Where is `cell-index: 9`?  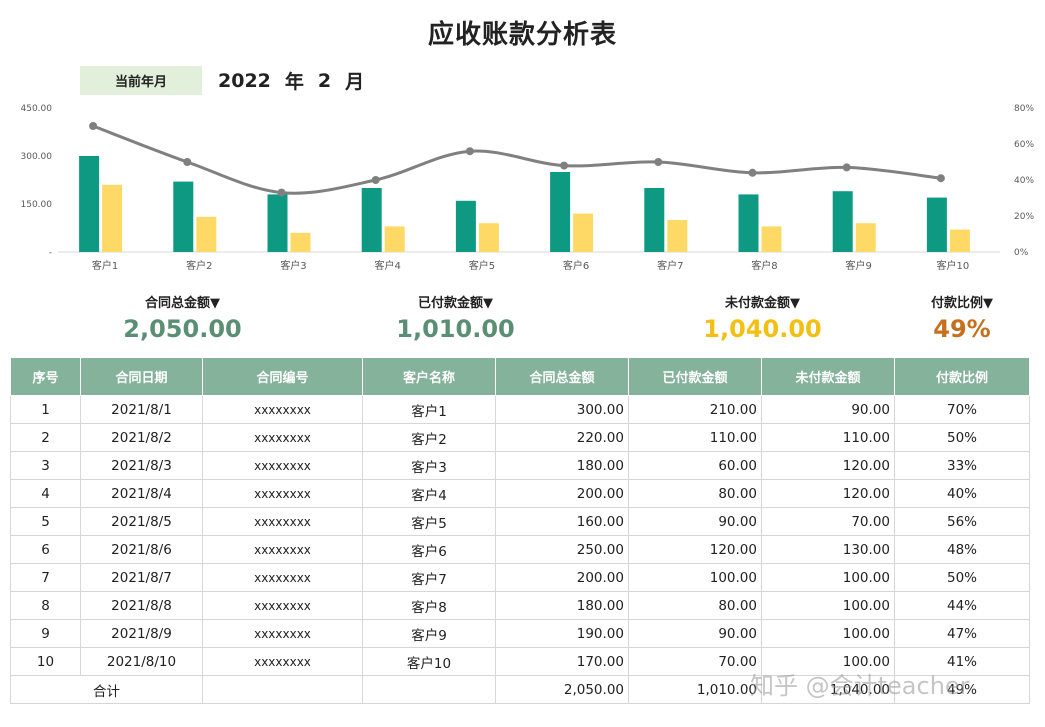
cell-index: 9 is located at coordinates (45, 633).